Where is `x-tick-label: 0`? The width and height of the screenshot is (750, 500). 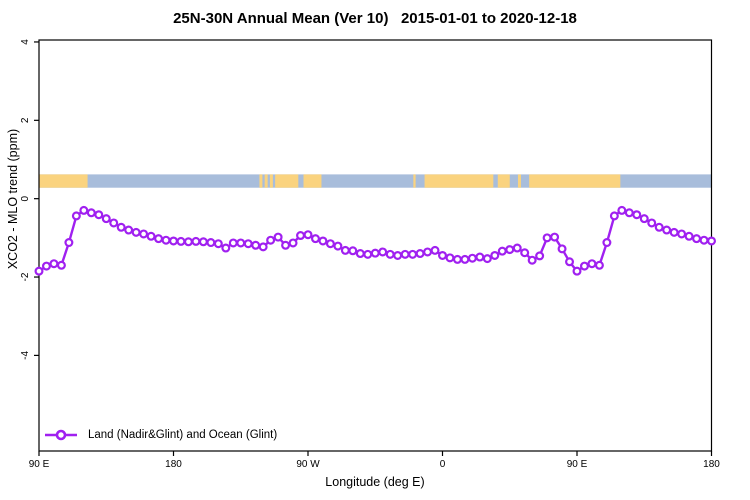 x-tick-label: 0 is located at coordinates (443, 464).